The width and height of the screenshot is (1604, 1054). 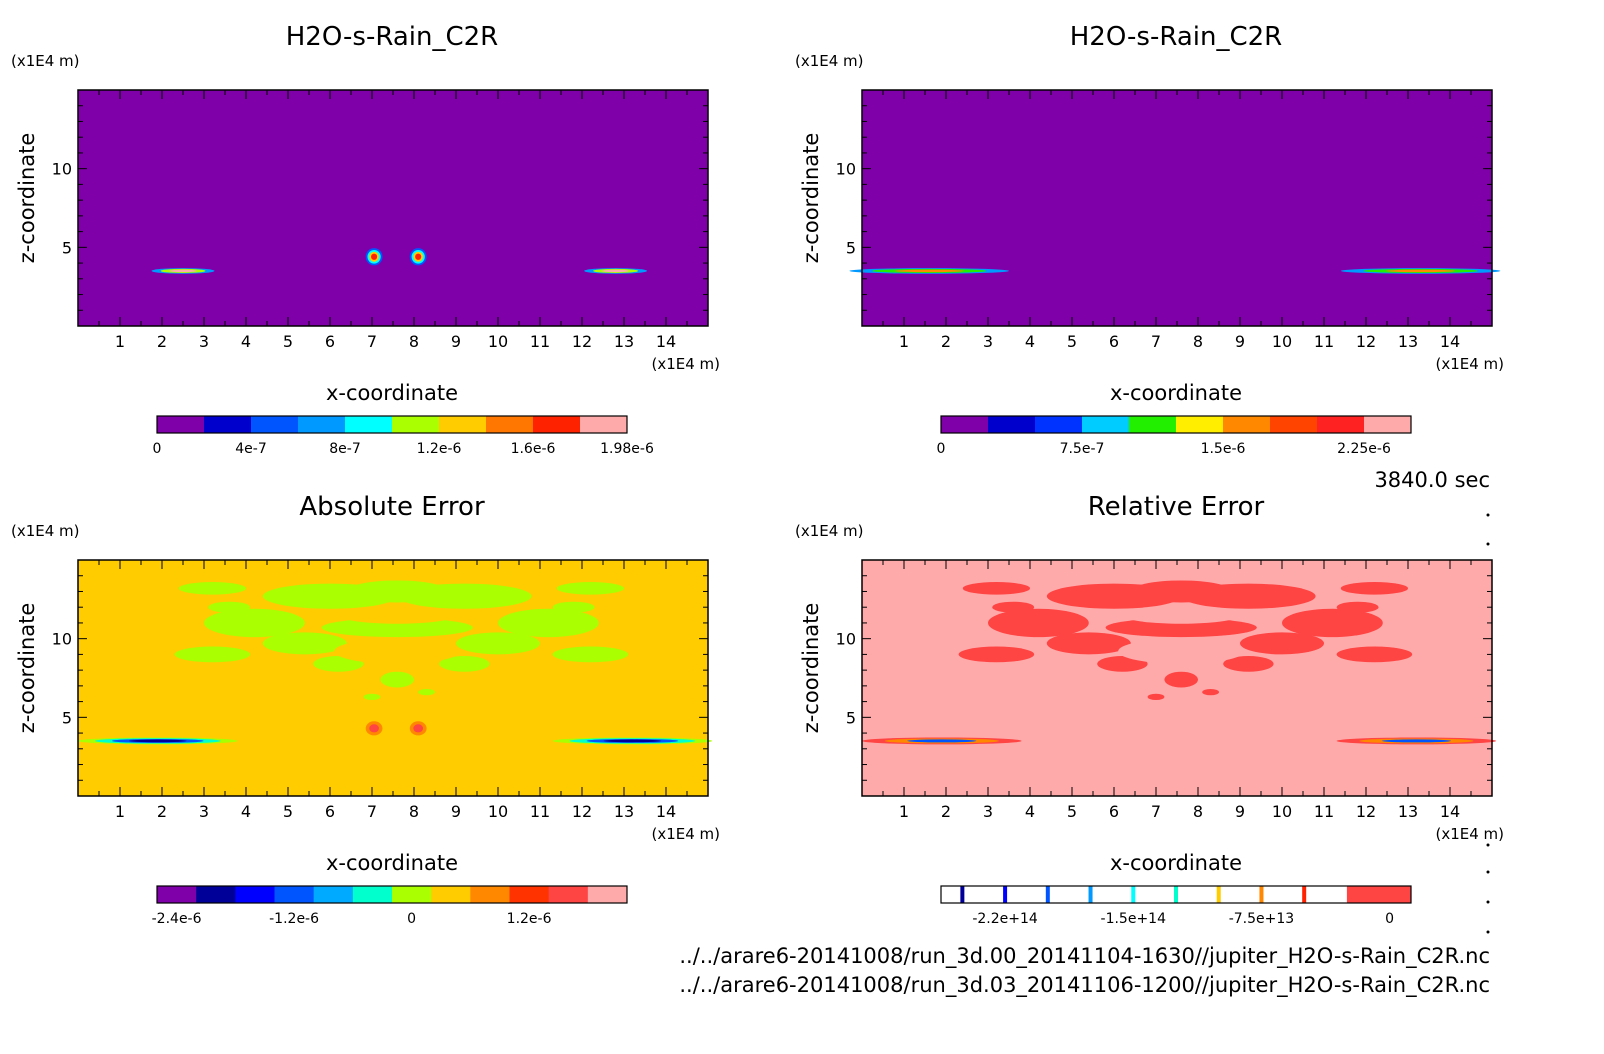 I want to click on colorbar: -2.2e+14 -1.5e+14 -7.5e+13 0, so click(x=1176, y=906).